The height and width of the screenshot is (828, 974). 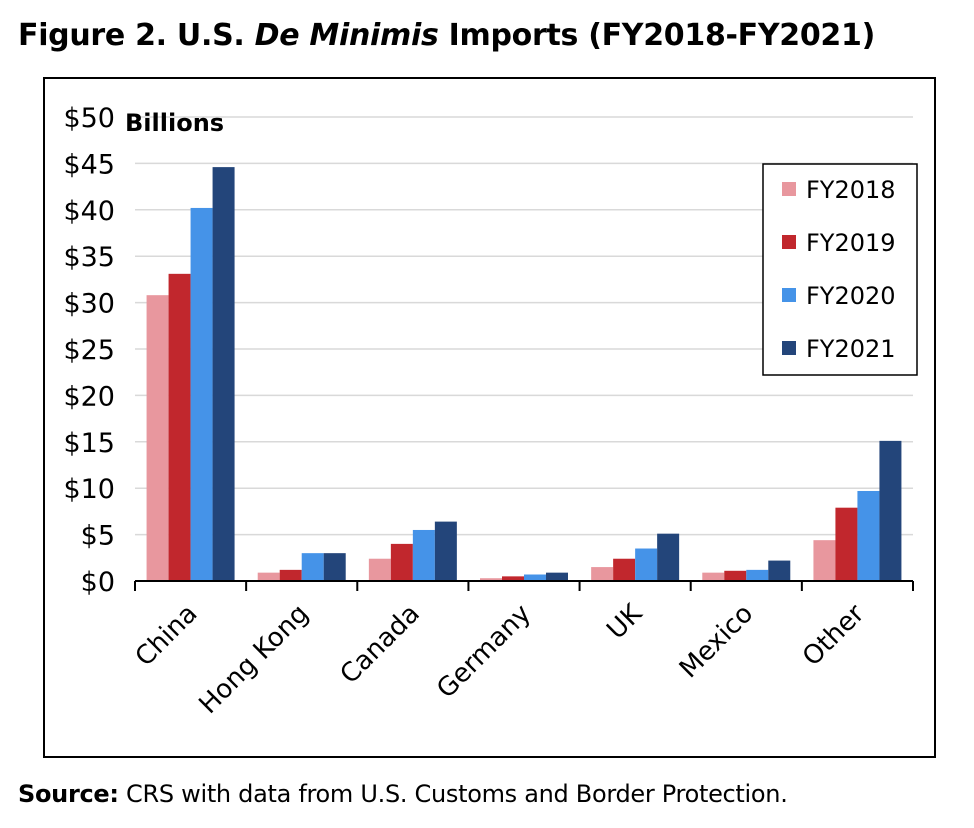 I want to click on y-tick-label: $40, so click(x=89, y=211).